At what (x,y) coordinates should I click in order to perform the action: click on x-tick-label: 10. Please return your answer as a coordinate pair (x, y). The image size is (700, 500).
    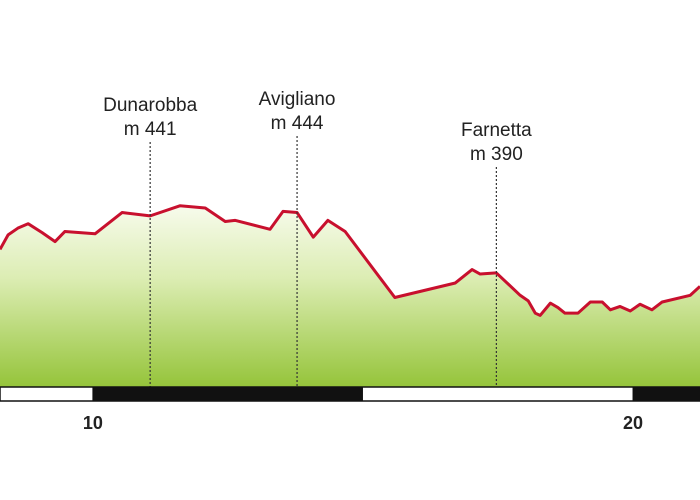
    Looking at the image, I should click on (93, 423).